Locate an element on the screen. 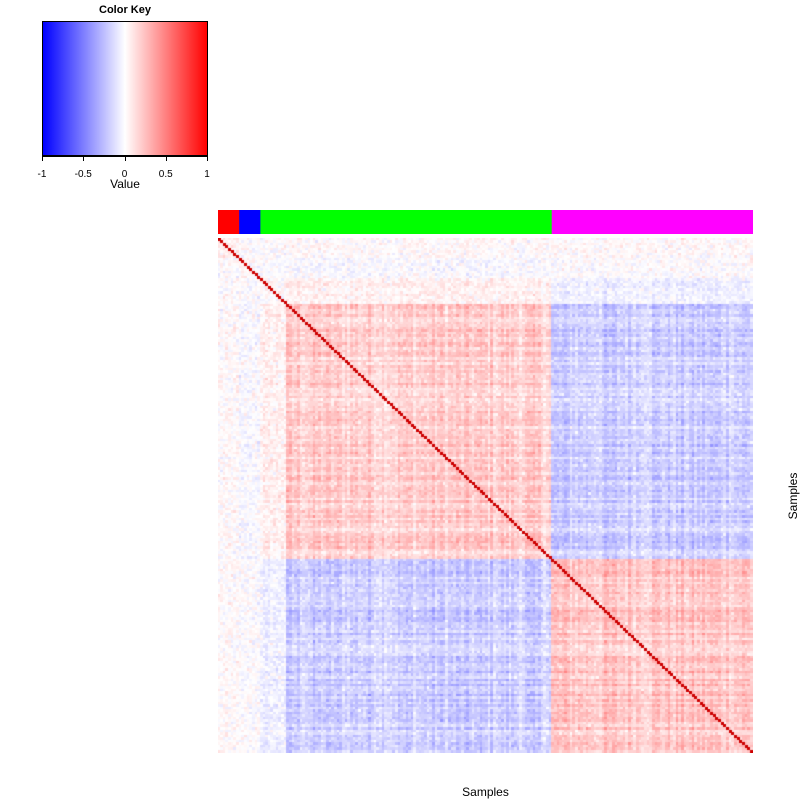 The image size is (800, 800). color-key-label: Value is located at coordinates (125, 184).